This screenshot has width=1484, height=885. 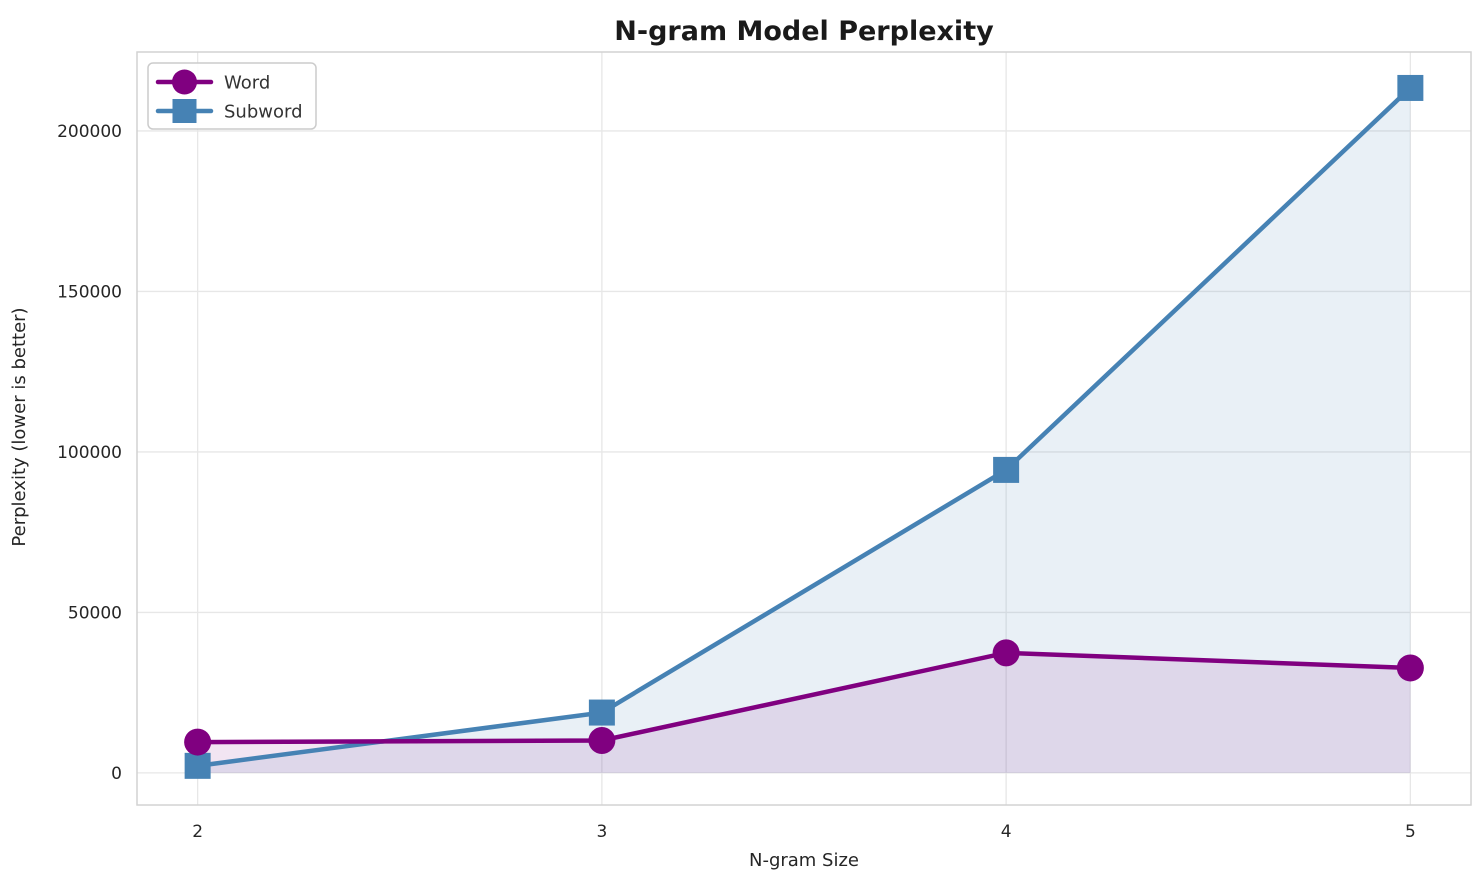 What do you see at coordinates (804, 697) in the screenshot?
I see `word-series-line` at bounding box center [804, 697].